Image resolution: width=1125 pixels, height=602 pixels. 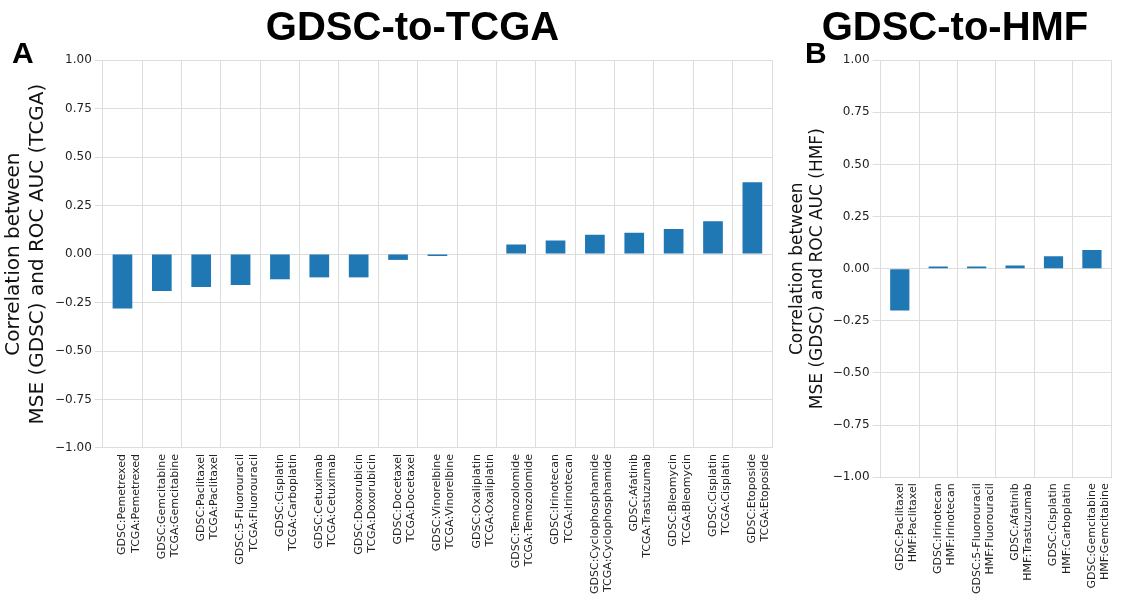 What do you see at coordinates (1059, 528) in the screenshot?
I see `x-tick-label: GDSC:Cisplatin HMF:Carboplatin` at bounding box center [1059, 528].